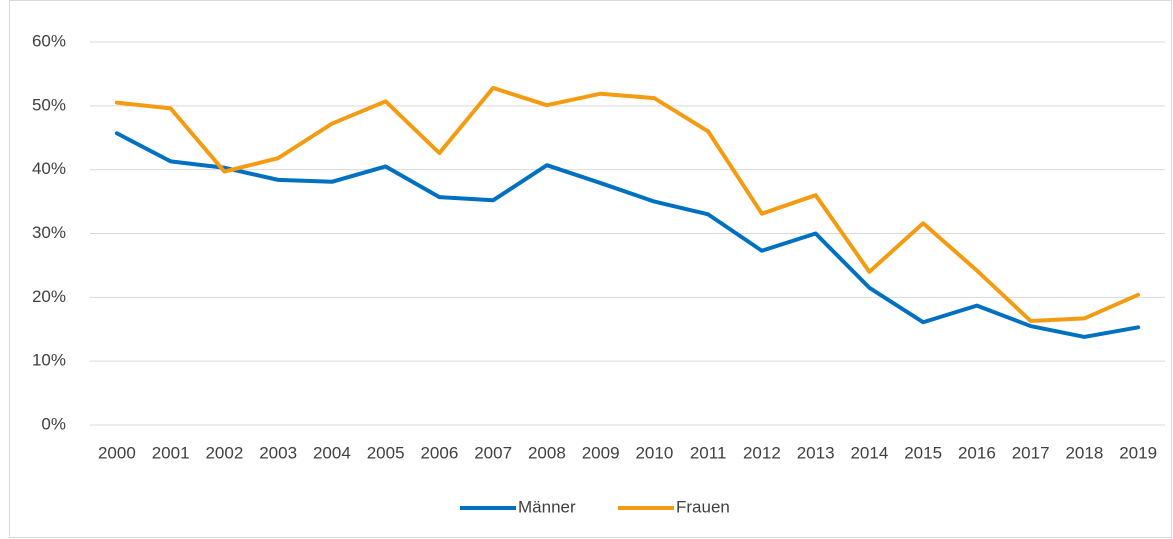 The image size is (1173, 539). What do you see at coordinates (278, 452) in the screenshot?
I see `x-tick-label: 2003` at bounding box center [278, 452].